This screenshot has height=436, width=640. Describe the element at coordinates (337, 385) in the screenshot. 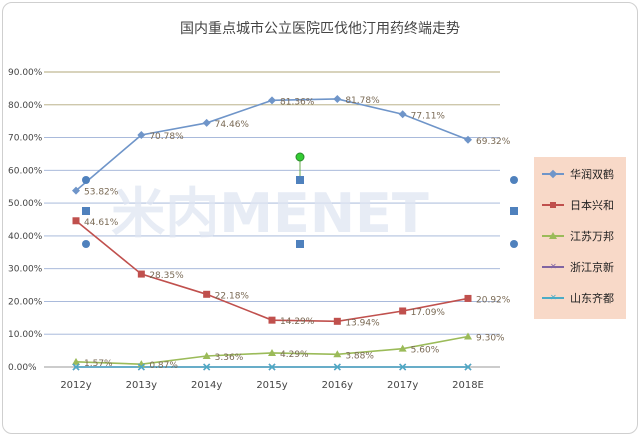

I see `x-tick-label: 2016y` at that location.